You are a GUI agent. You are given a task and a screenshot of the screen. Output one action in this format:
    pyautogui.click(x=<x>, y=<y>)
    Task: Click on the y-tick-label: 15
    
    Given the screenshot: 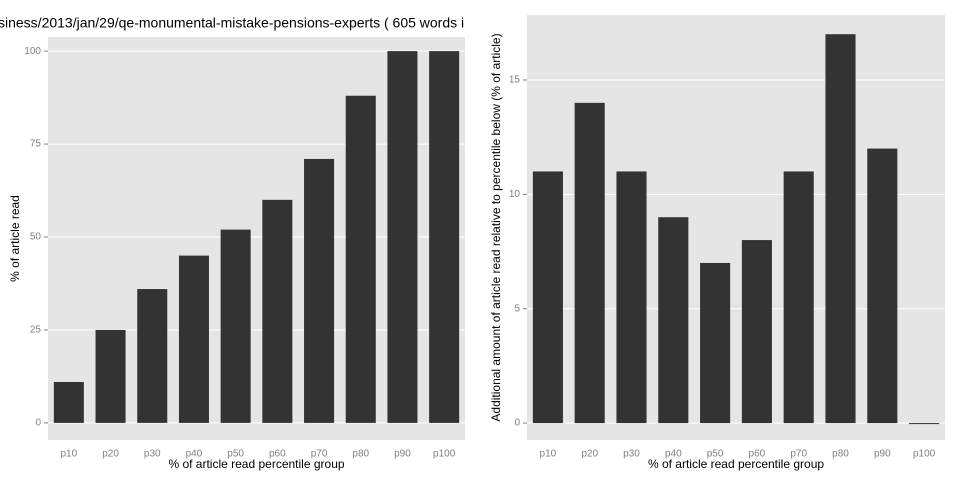 What is the action you would take?
    pyautogui.click(x=515, y=80)
    